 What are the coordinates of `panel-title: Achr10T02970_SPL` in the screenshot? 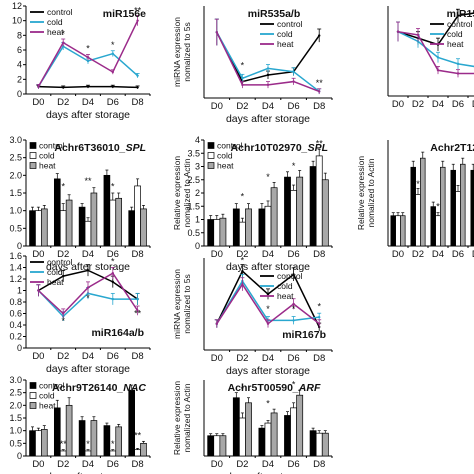 It's located at (279, 148).